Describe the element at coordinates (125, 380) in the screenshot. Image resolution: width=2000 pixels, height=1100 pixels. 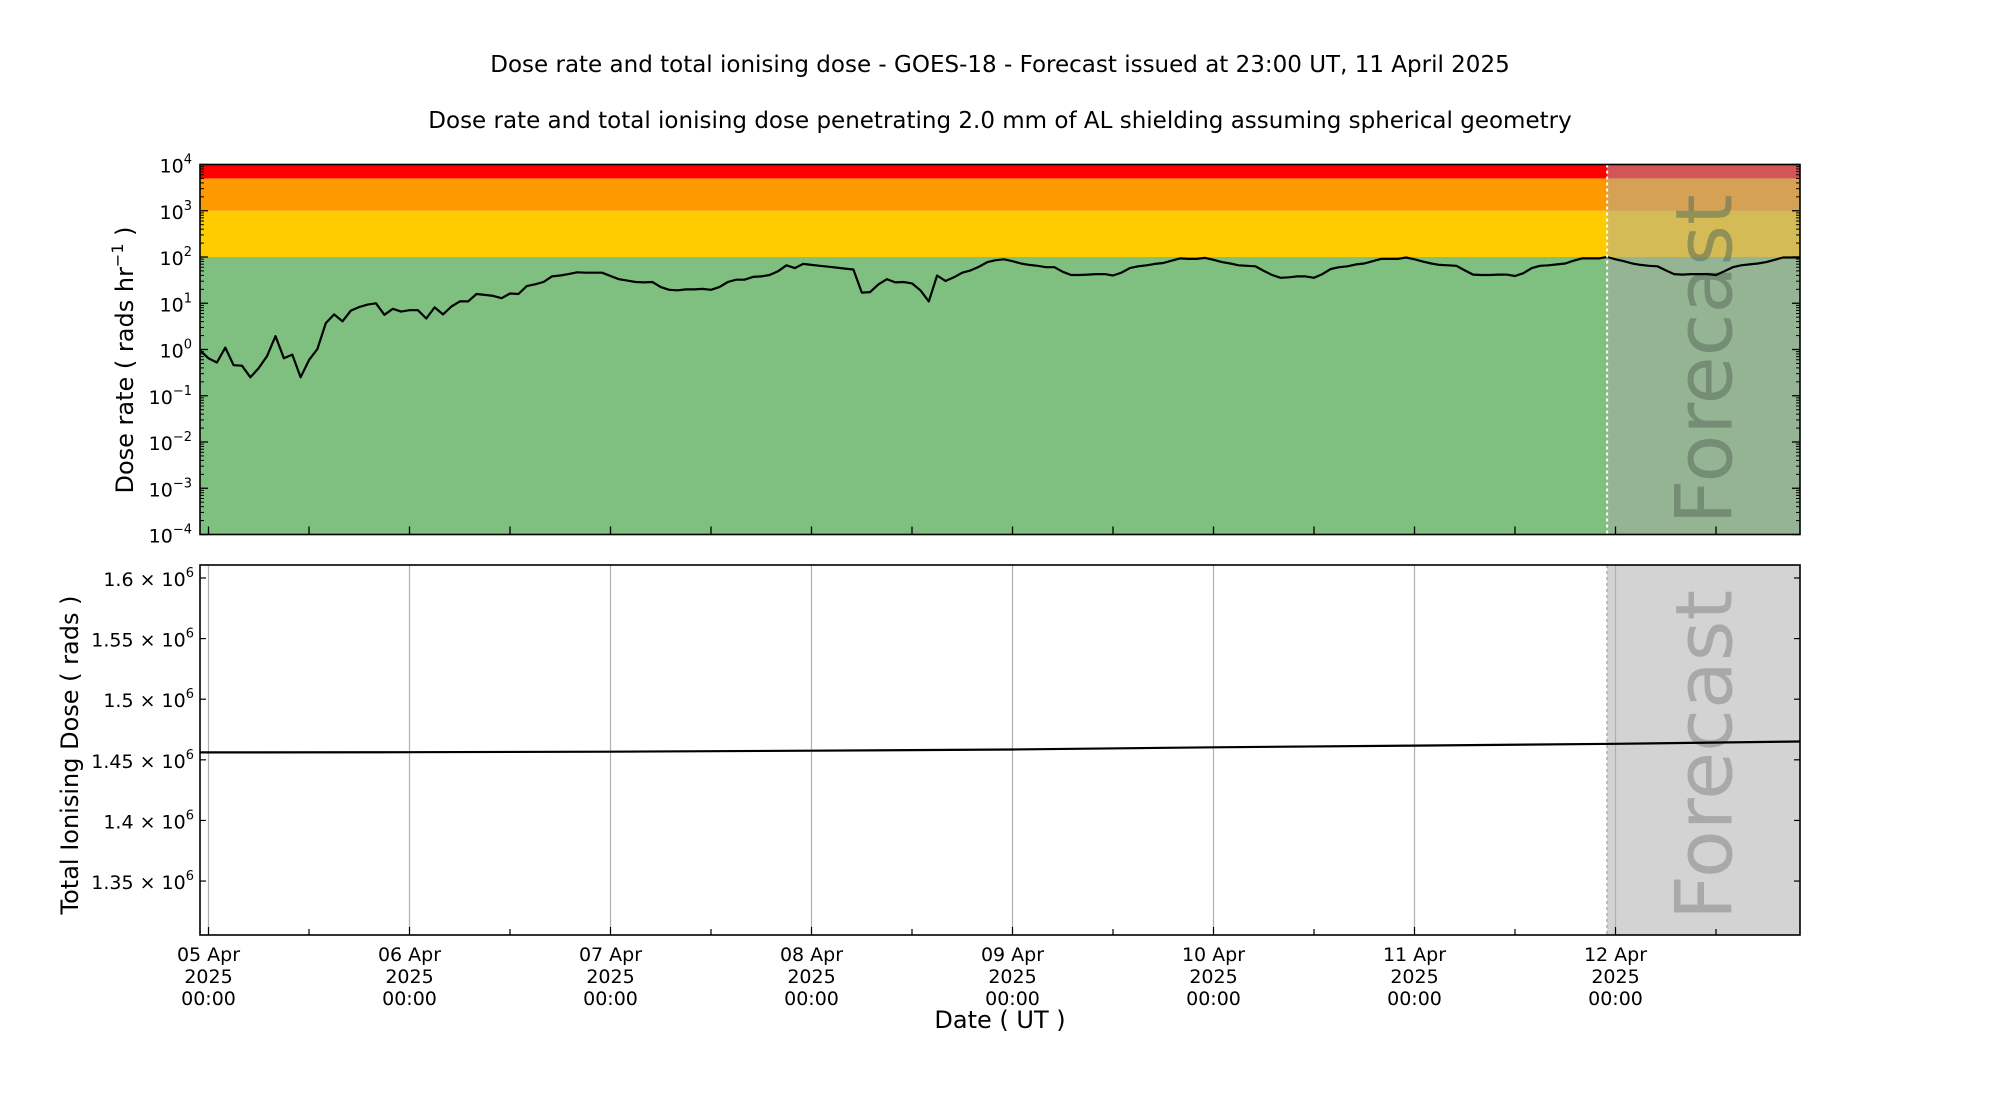
I see `ylabel-text: Dose rate ( rads hr` at that location.